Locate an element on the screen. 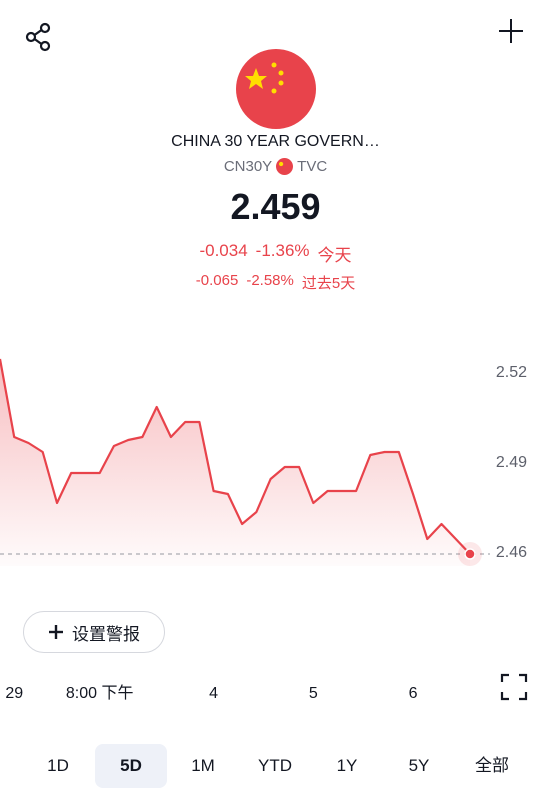 The width and height of the screenshot is (551, 800). share-icon is located at coordinates (39, 37).